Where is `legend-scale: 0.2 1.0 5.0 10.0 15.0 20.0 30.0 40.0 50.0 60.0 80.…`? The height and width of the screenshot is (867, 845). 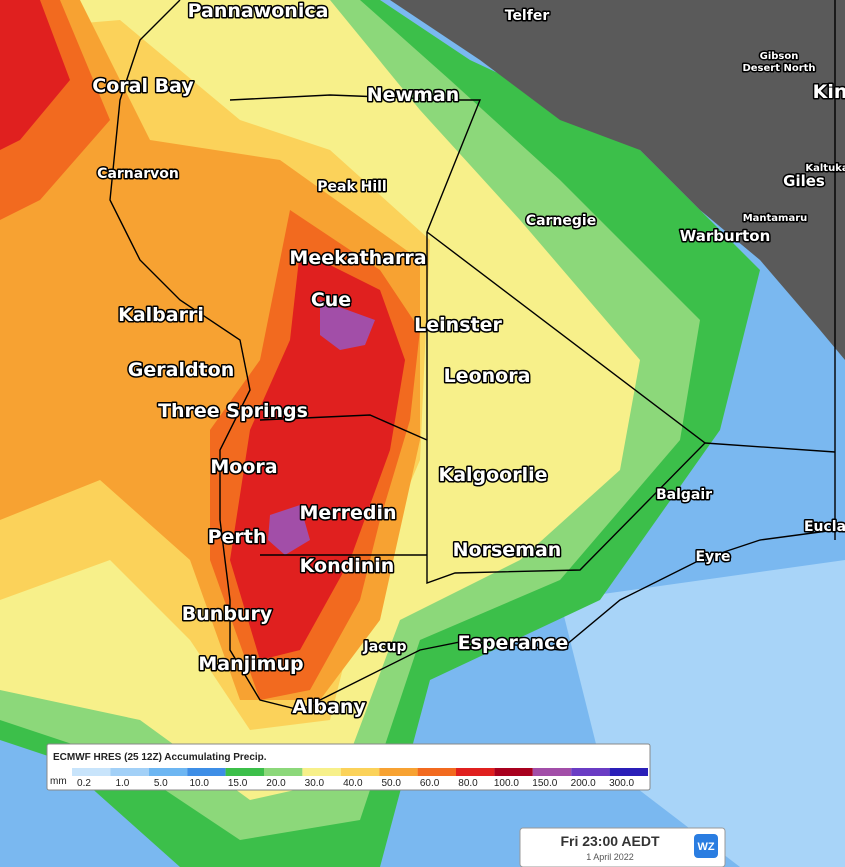
legend-scale: 0.2 1.0 5.0 10.0 15.0 20.0 30.0 40.0 50.0 60.0 80.… is located at coordinates (360, 778).